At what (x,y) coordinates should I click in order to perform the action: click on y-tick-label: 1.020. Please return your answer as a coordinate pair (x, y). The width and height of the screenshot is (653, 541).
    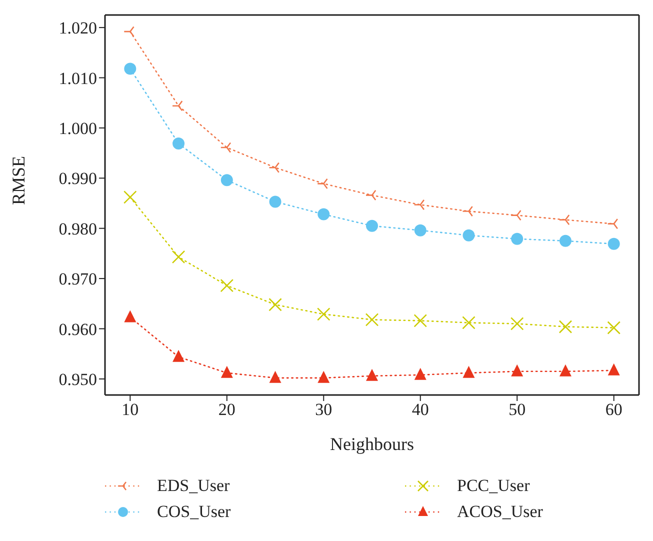
    Looking at the image, I should click on (77, 28).